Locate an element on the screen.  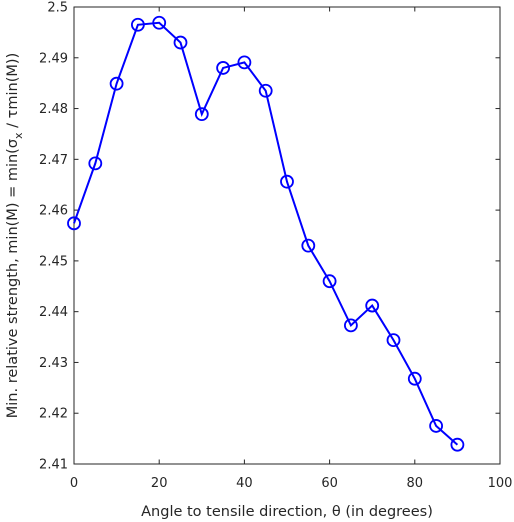
y-tick-label: 2.48 is located at coordinates (53, 109).